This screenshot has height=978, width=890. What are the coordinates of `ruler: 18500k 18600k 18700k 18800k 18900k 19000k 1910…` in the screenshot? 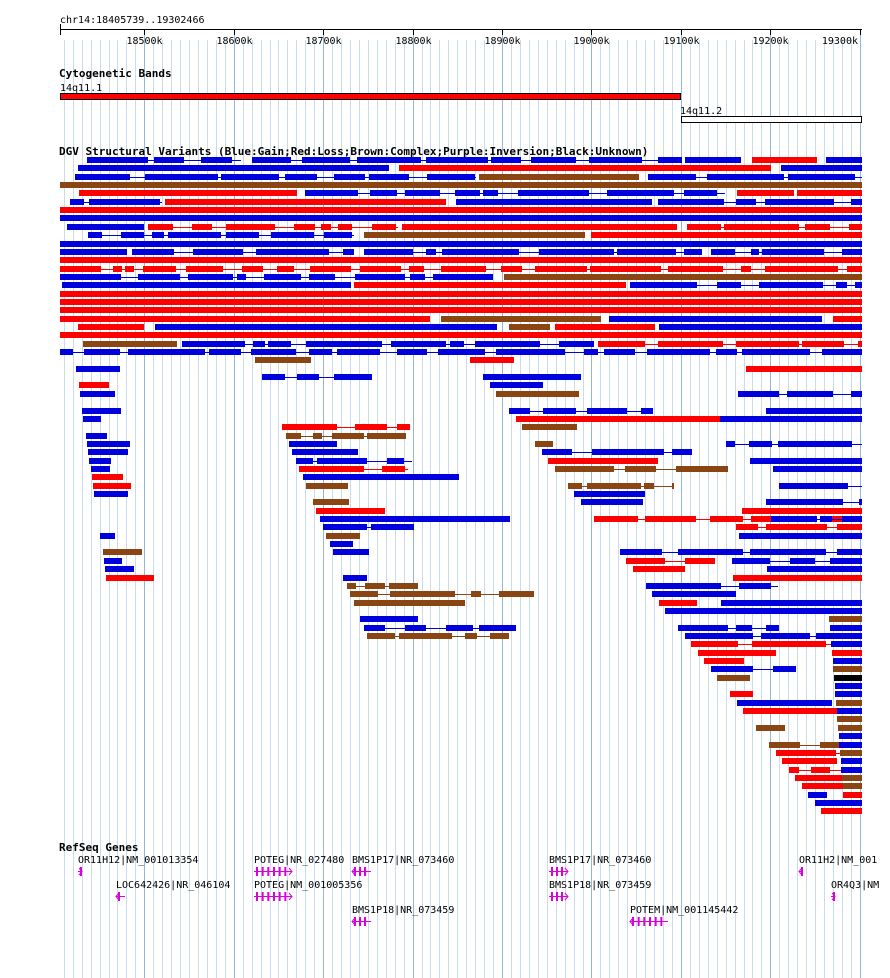 It's located at (461, 35).